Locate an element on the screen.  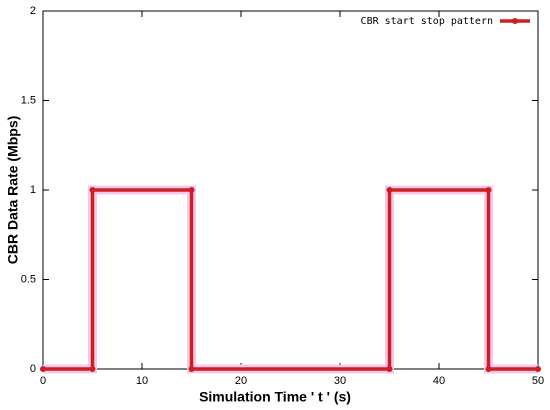
x-tick-label: 40 is located at coordinates (439, 381).